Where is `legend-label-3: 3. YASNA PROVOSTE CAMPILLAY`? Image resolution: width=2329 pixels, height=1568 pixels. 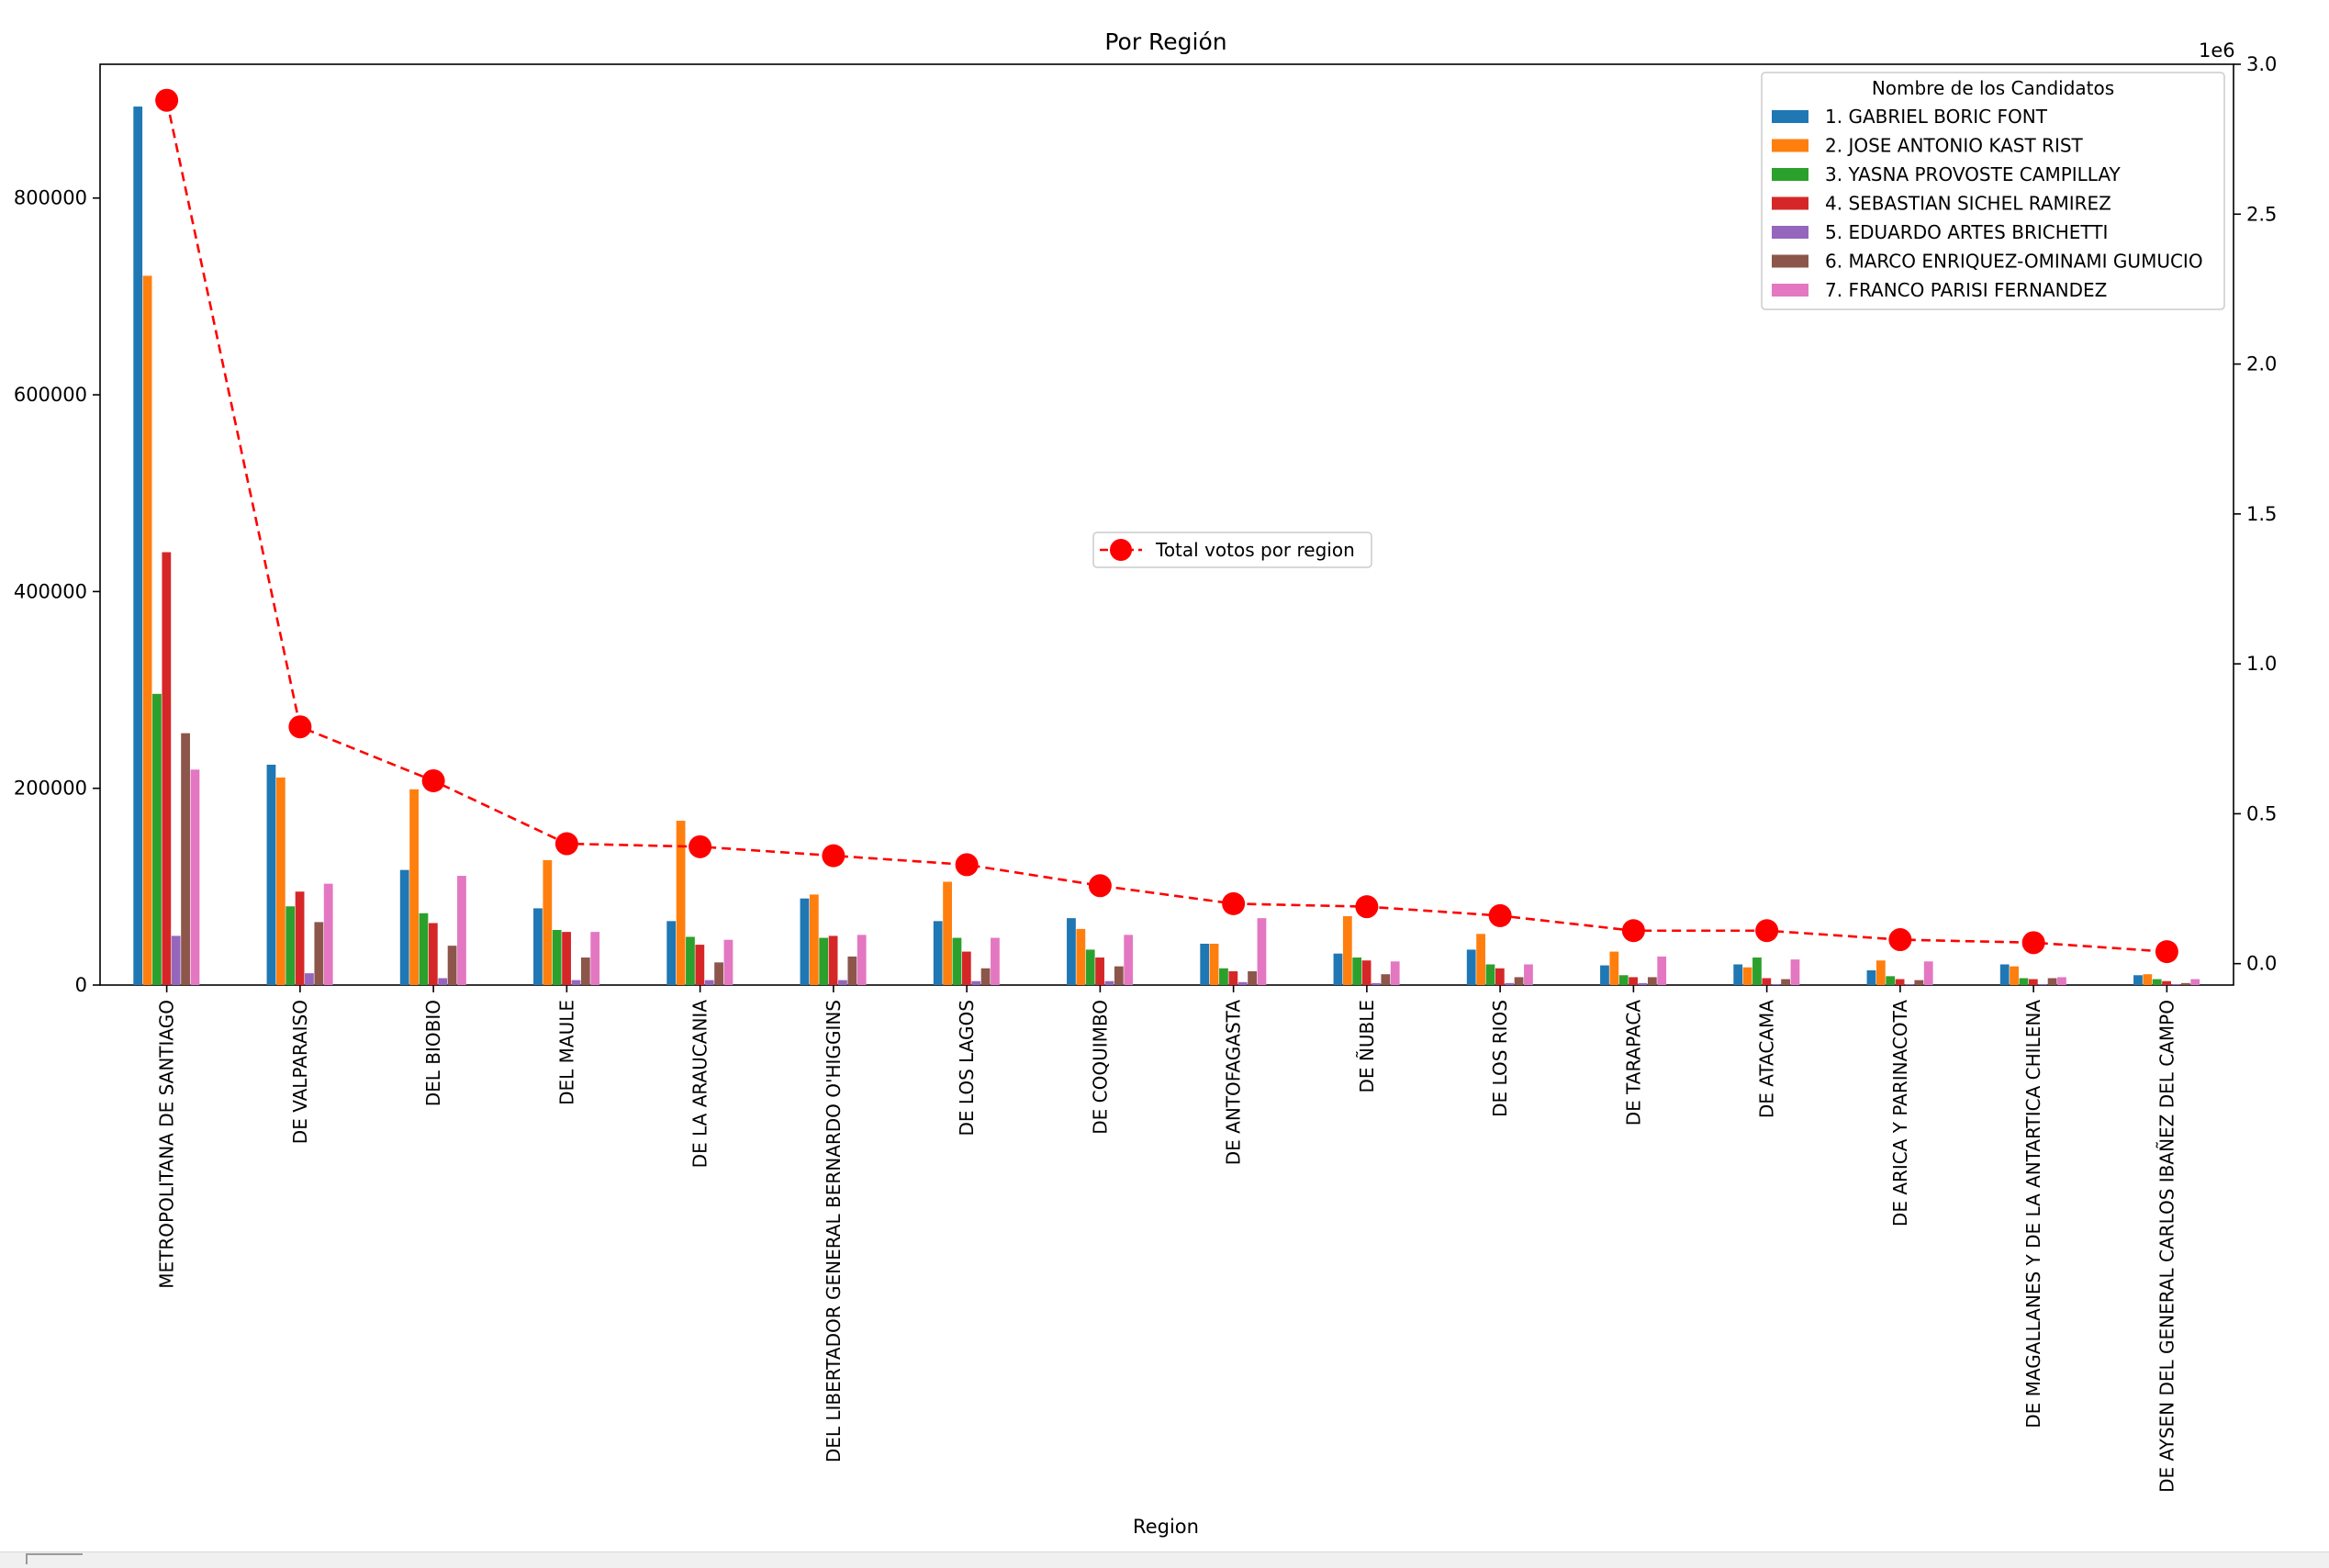
legend-label-3: 3. YASNA PROVOSTE CAMPILLAY is located at coordinates (1973, 174).